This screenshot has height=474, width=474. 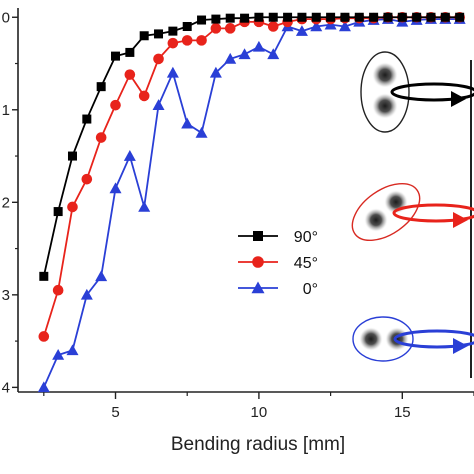 What do you see at coordinates (6, 387) in the screenshot?
I see `y-tick-label: 4` at bounding box center [6, 387].